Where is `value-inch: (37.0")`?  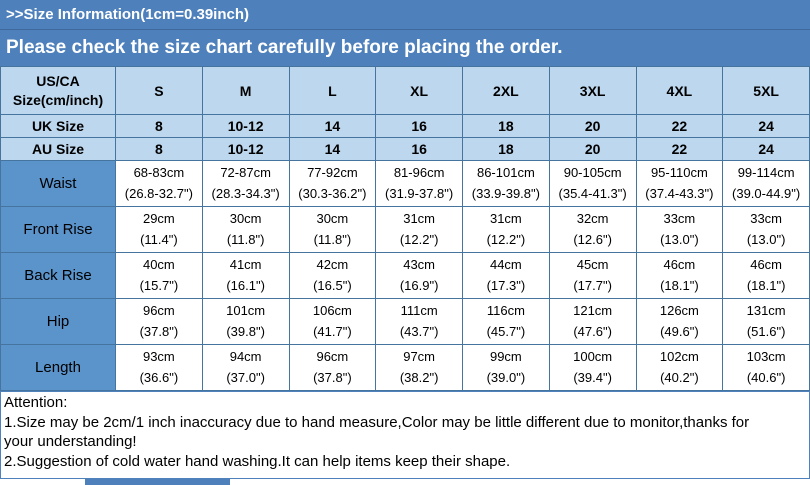 value-inch: (37.0") is located at coordinates (245, 377).